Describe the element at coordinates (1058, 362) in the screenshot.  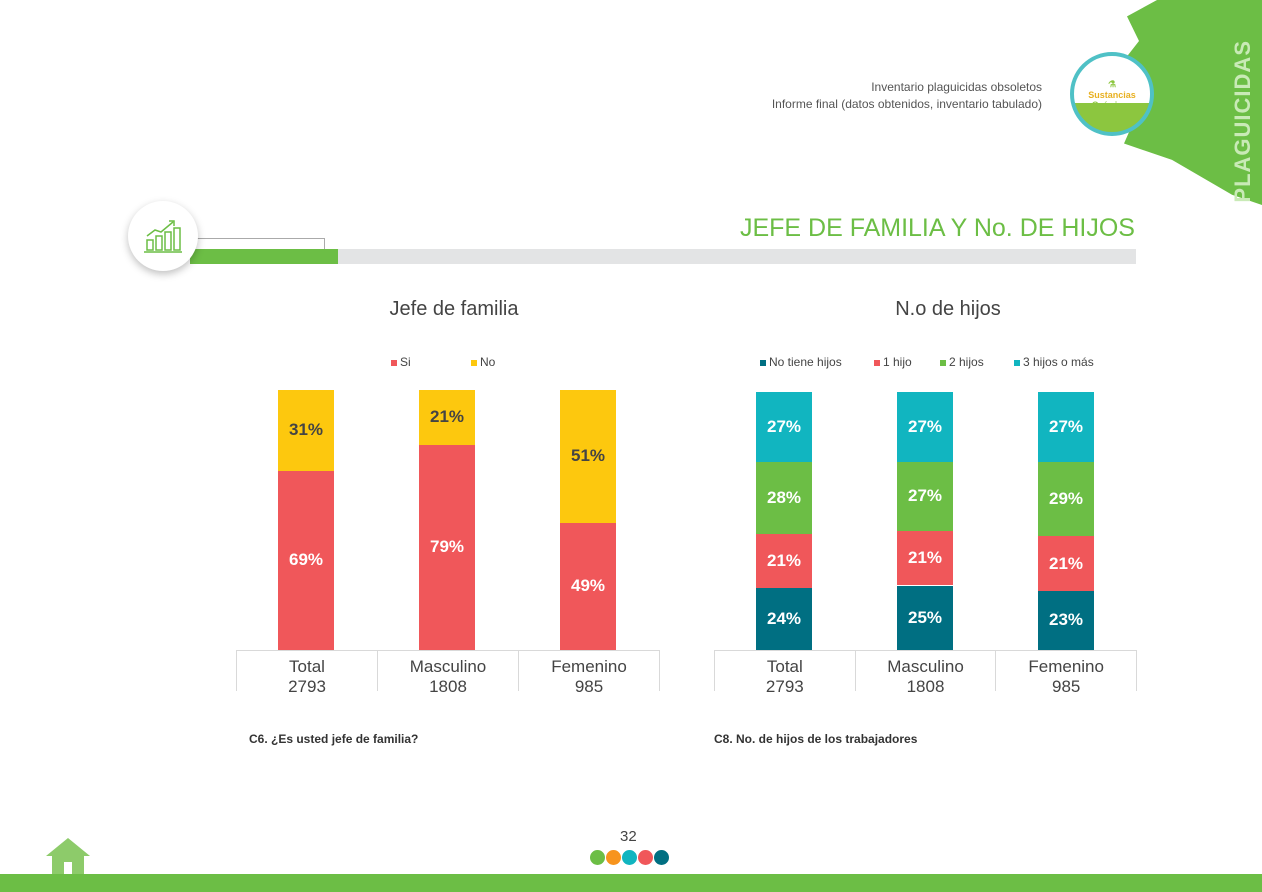
I see `hijos-legend-label: 3 hijos o más` at that location.